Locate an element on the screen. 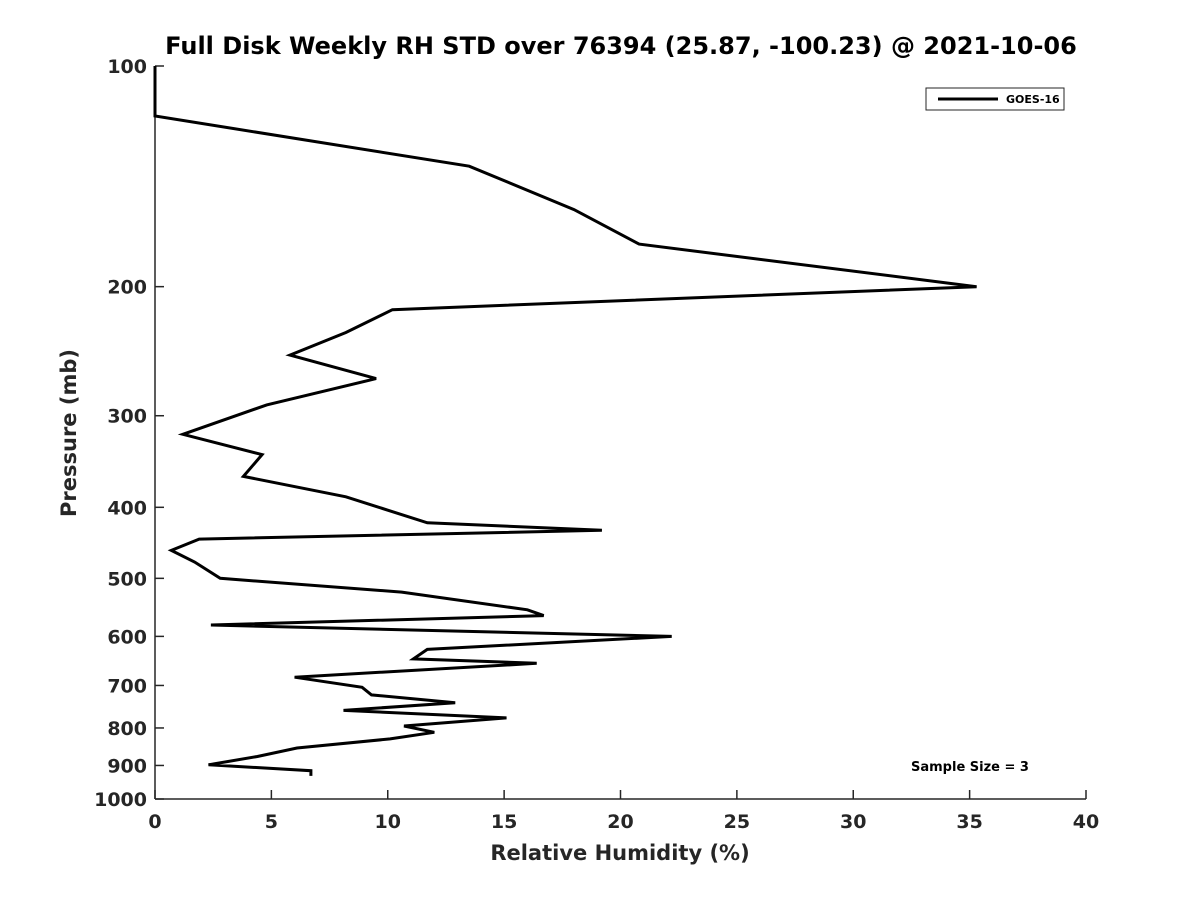 The height and width of the screenshot is (900, 1200). x-ticks: 0 5 10 15 20 25 30 35 40 is located at coordinates (623, 811).